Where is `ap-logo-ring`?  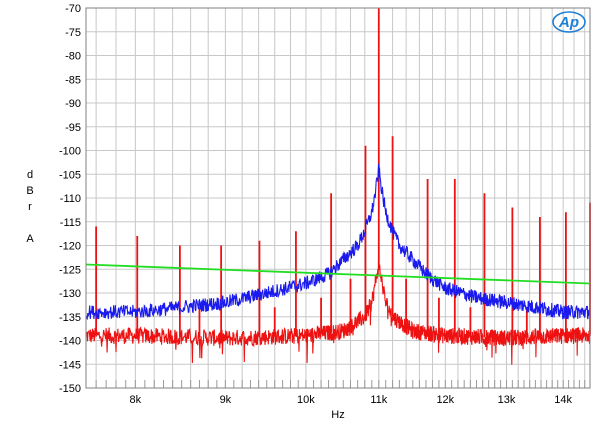 ap-logo-ring is located at coordinates (569, 22).